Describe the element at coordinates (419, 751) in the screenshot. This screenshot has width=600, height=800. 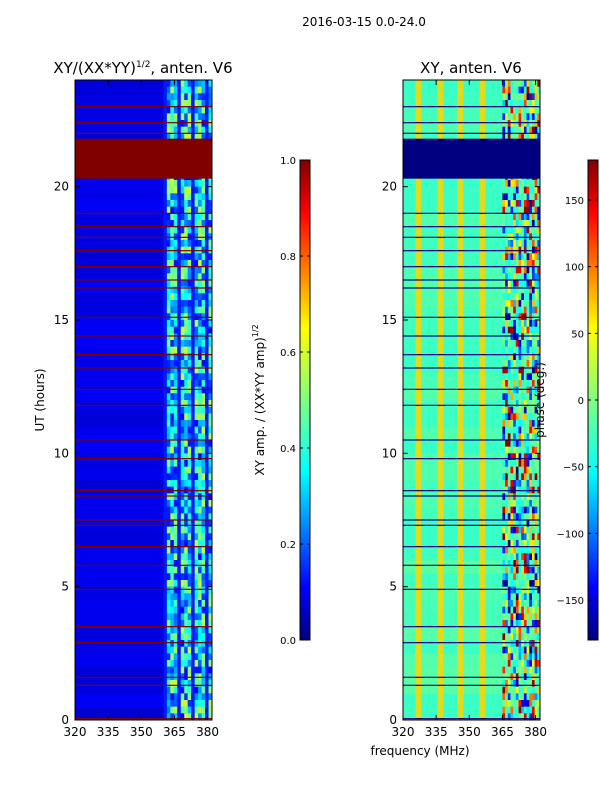
I see `shared-xlabel: frequency (MHz)` at that location.